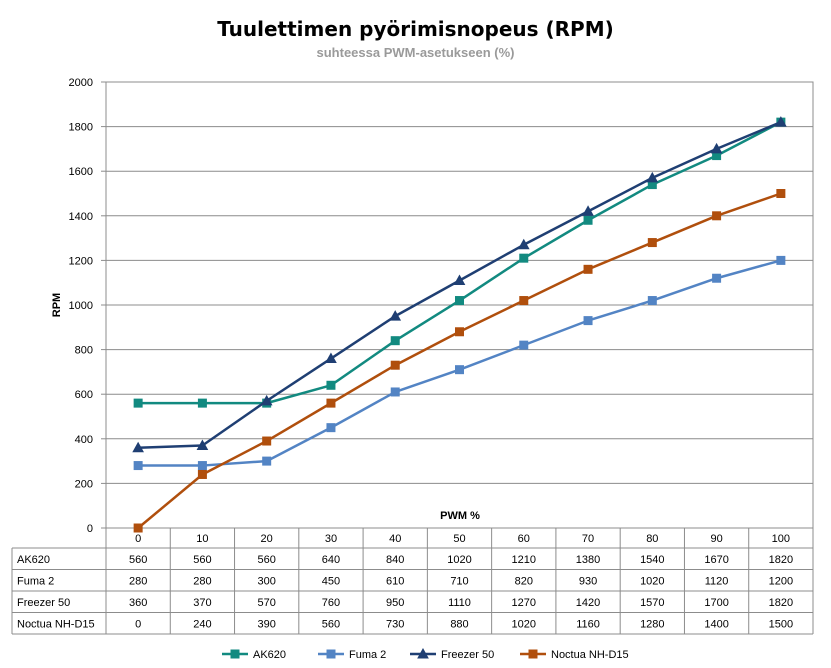 The width and height of the screenshot is (831, 668). I want to click on legend-label: Freezer 50, so click(467, 655).